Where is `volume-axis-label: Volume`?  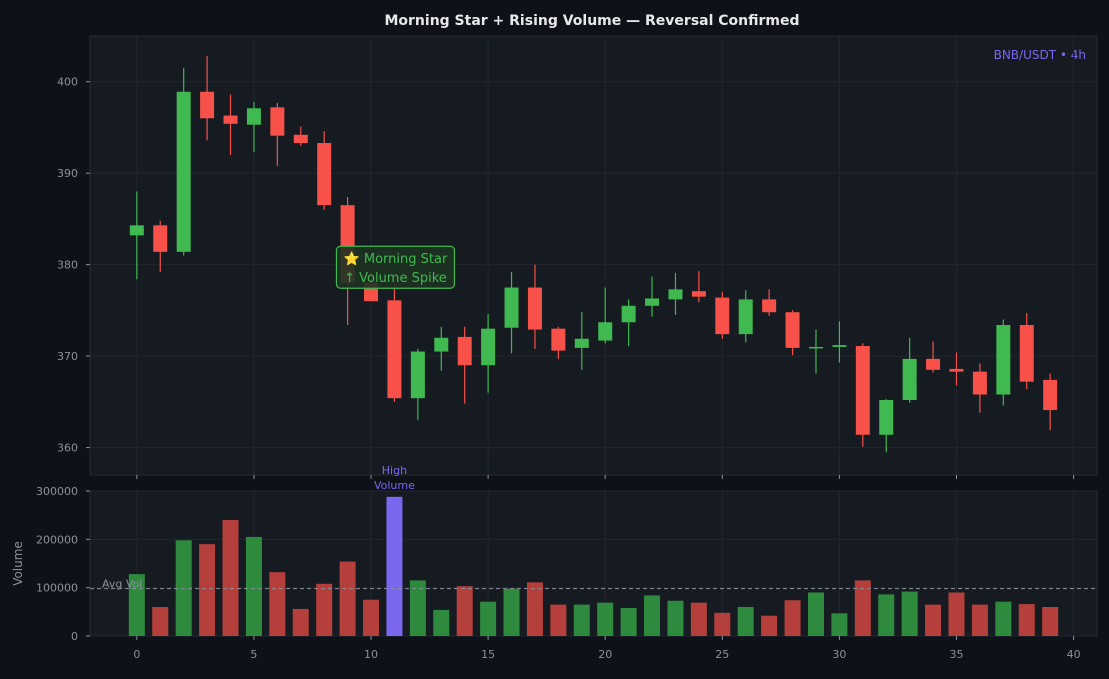
volume-axis-label: Volume is located at coordinates (18, 563).